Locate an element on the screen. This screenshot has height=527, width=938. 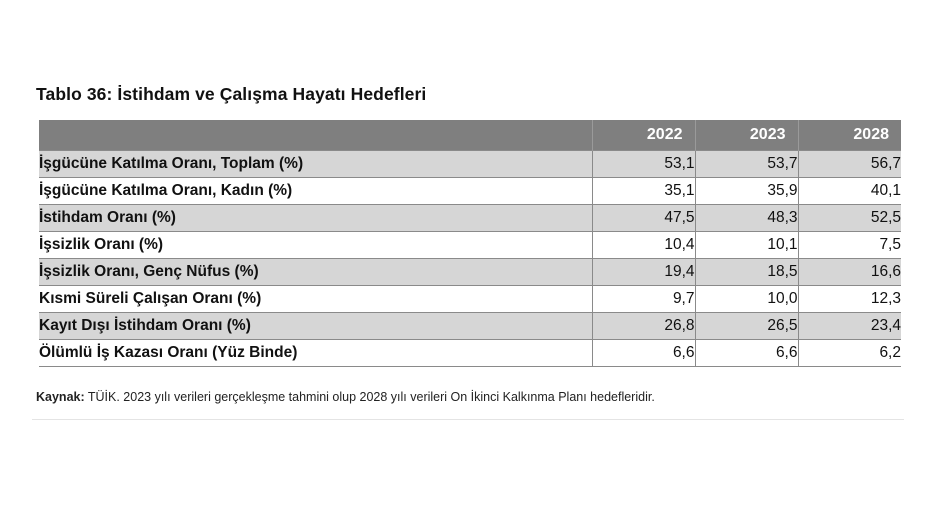
cell-value: 6,2 is located at coordinates (849, 353).